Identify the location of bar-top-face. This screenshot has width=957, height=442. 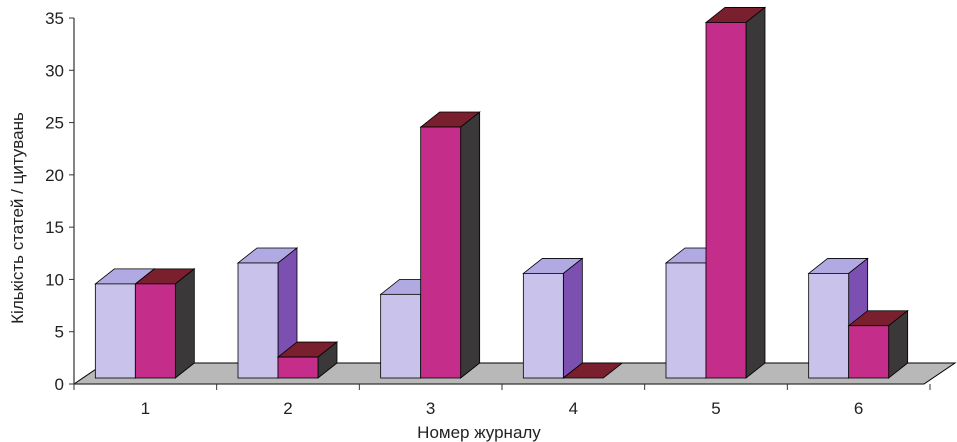
(593, 370).